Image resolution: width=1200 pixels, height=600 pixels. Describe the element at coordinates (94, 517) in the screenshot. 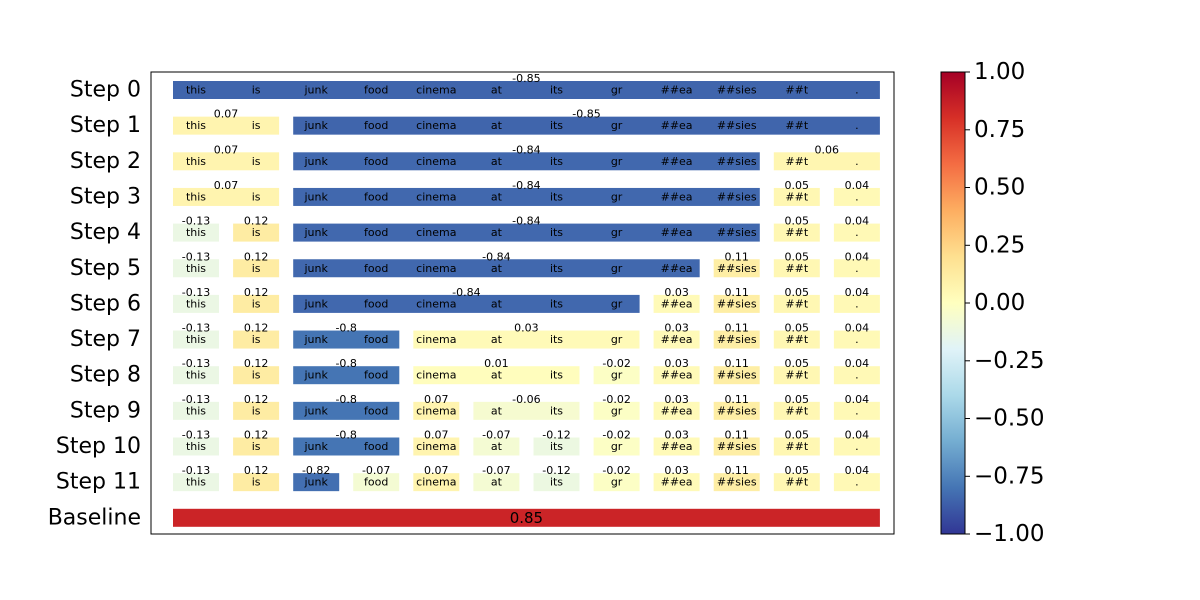

I see `row-label: Baseline` at that location.